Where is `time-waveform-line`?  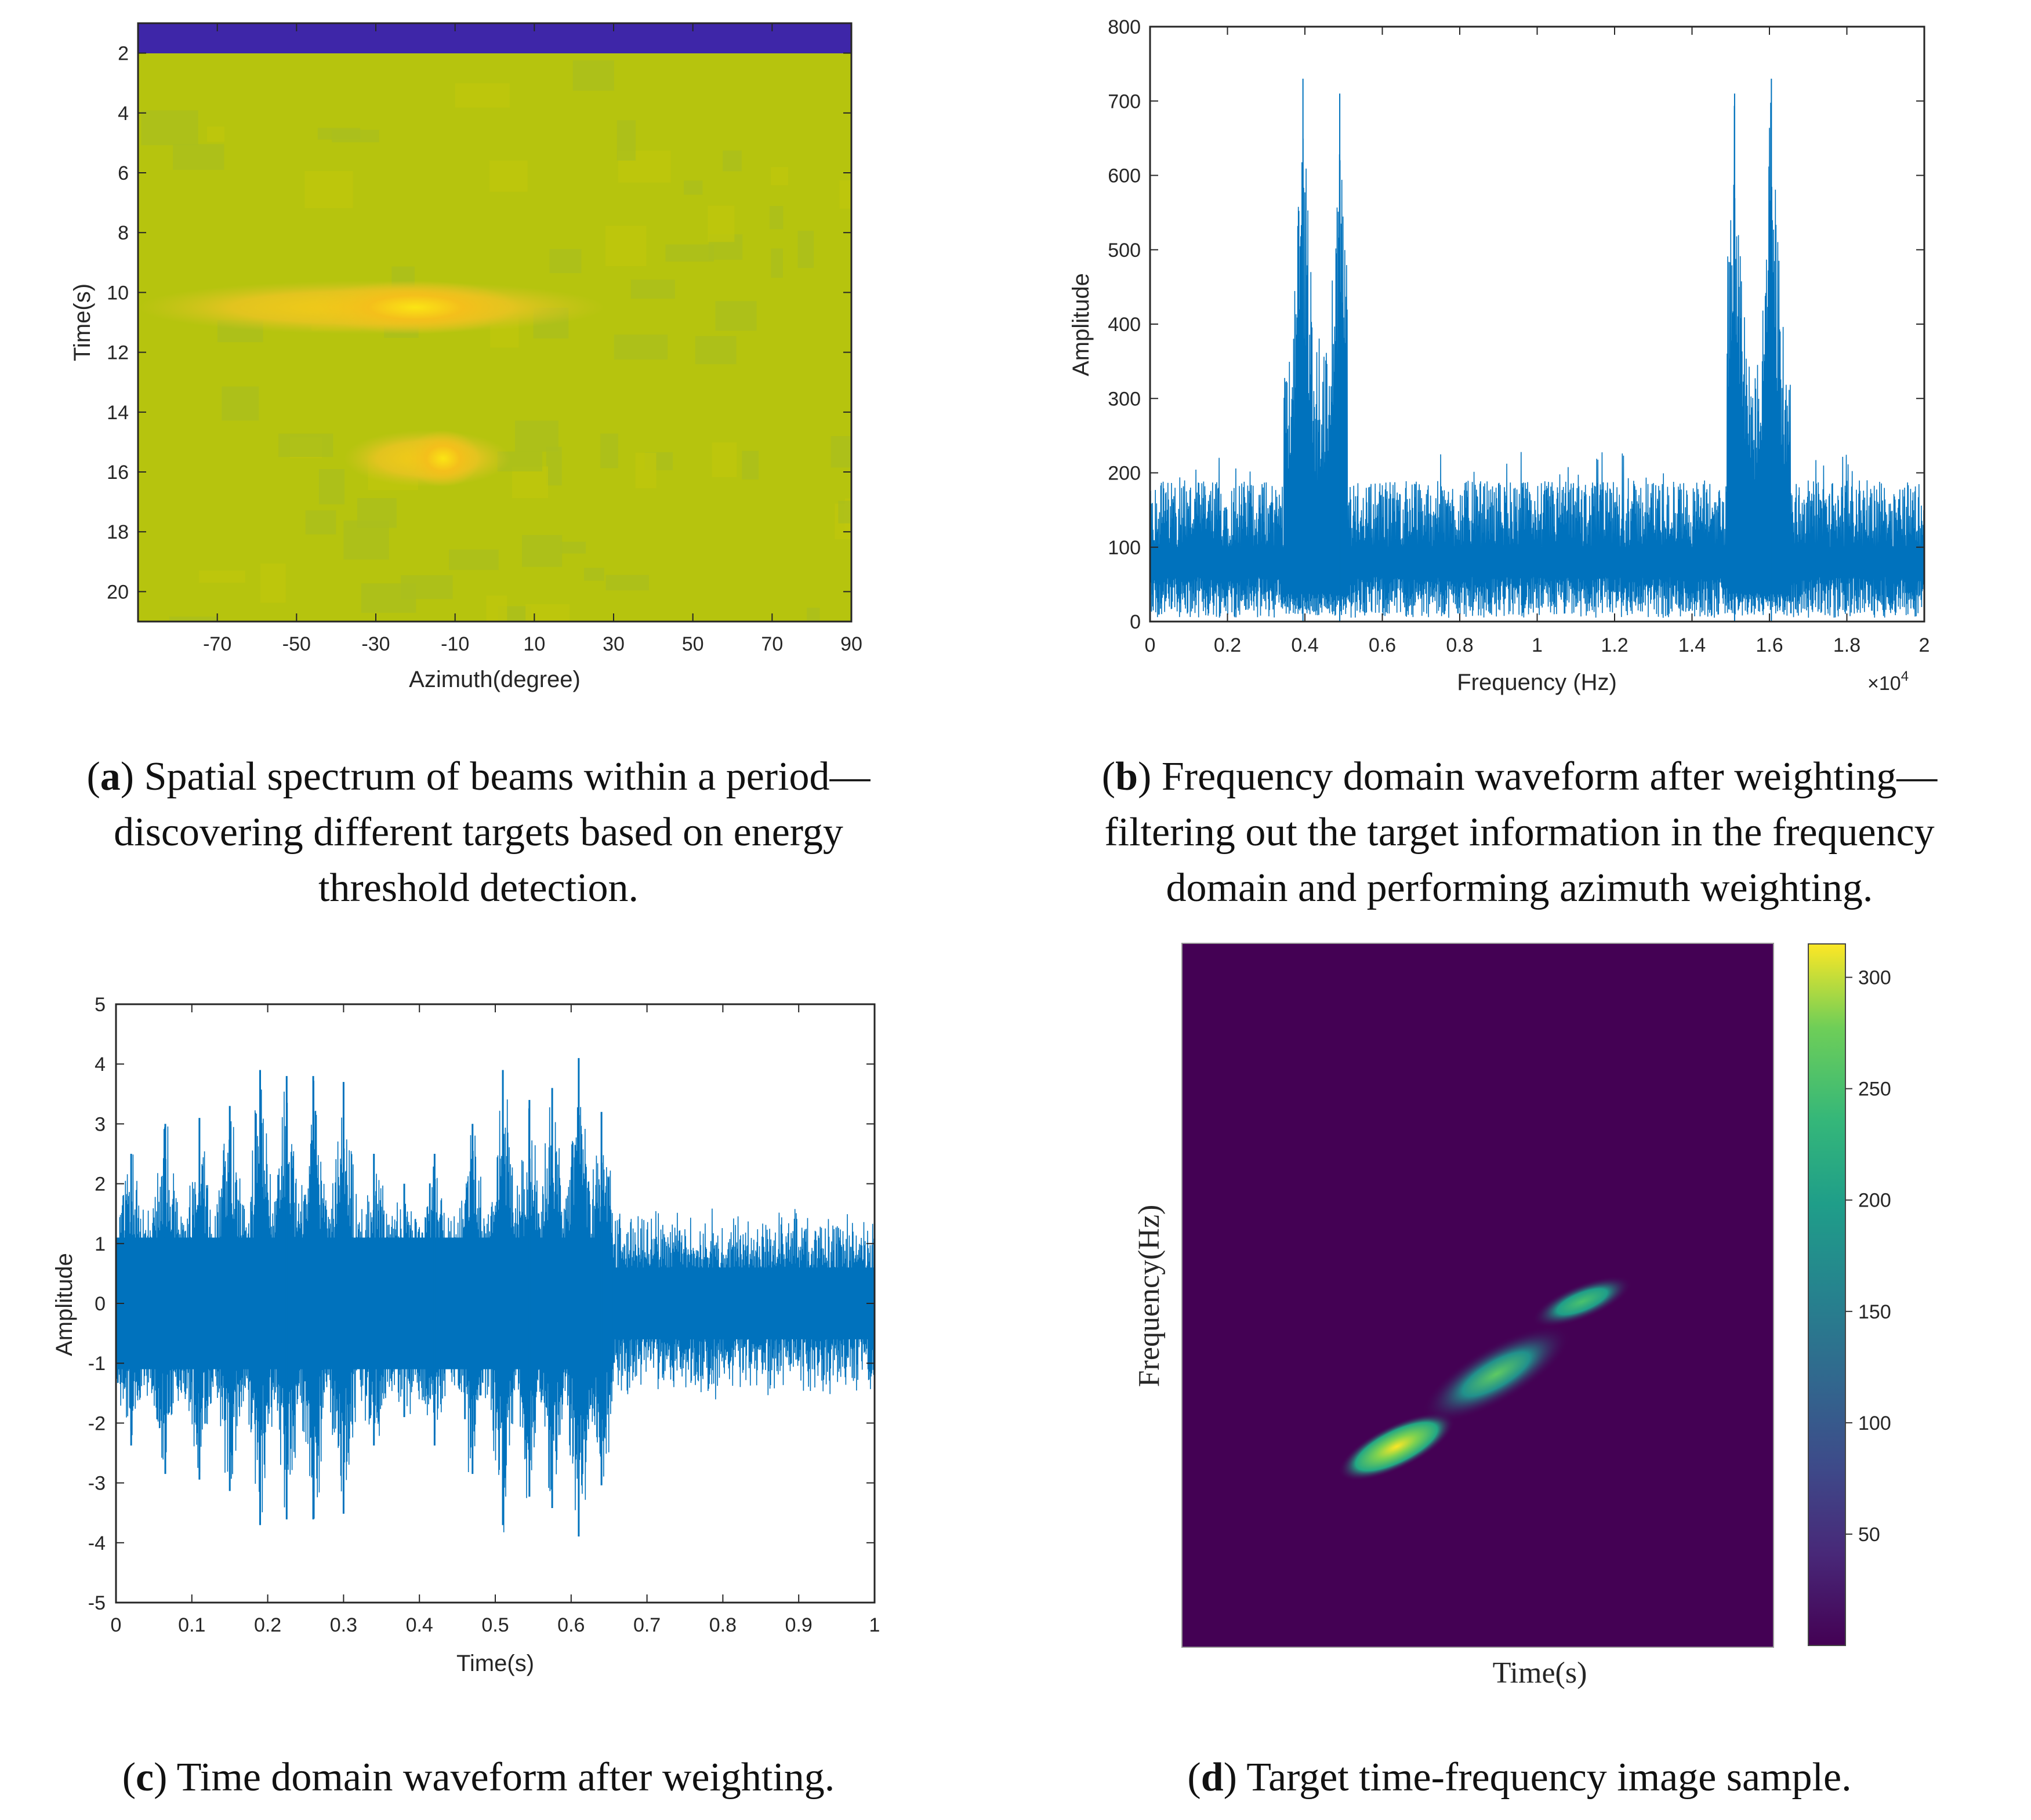 time-waveform-line is located at coordinates (496, 1307).